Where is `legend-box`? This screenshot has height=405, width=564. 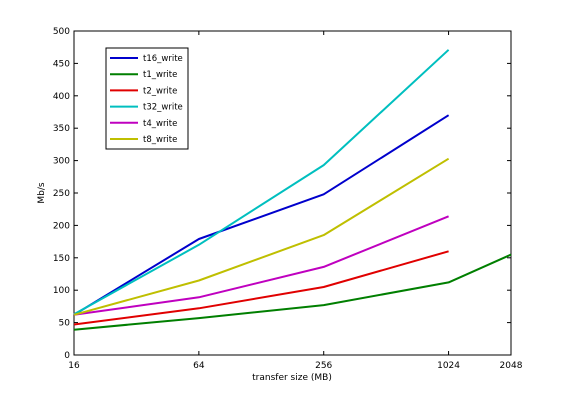
legend-box is located at coordinates (147, 98).